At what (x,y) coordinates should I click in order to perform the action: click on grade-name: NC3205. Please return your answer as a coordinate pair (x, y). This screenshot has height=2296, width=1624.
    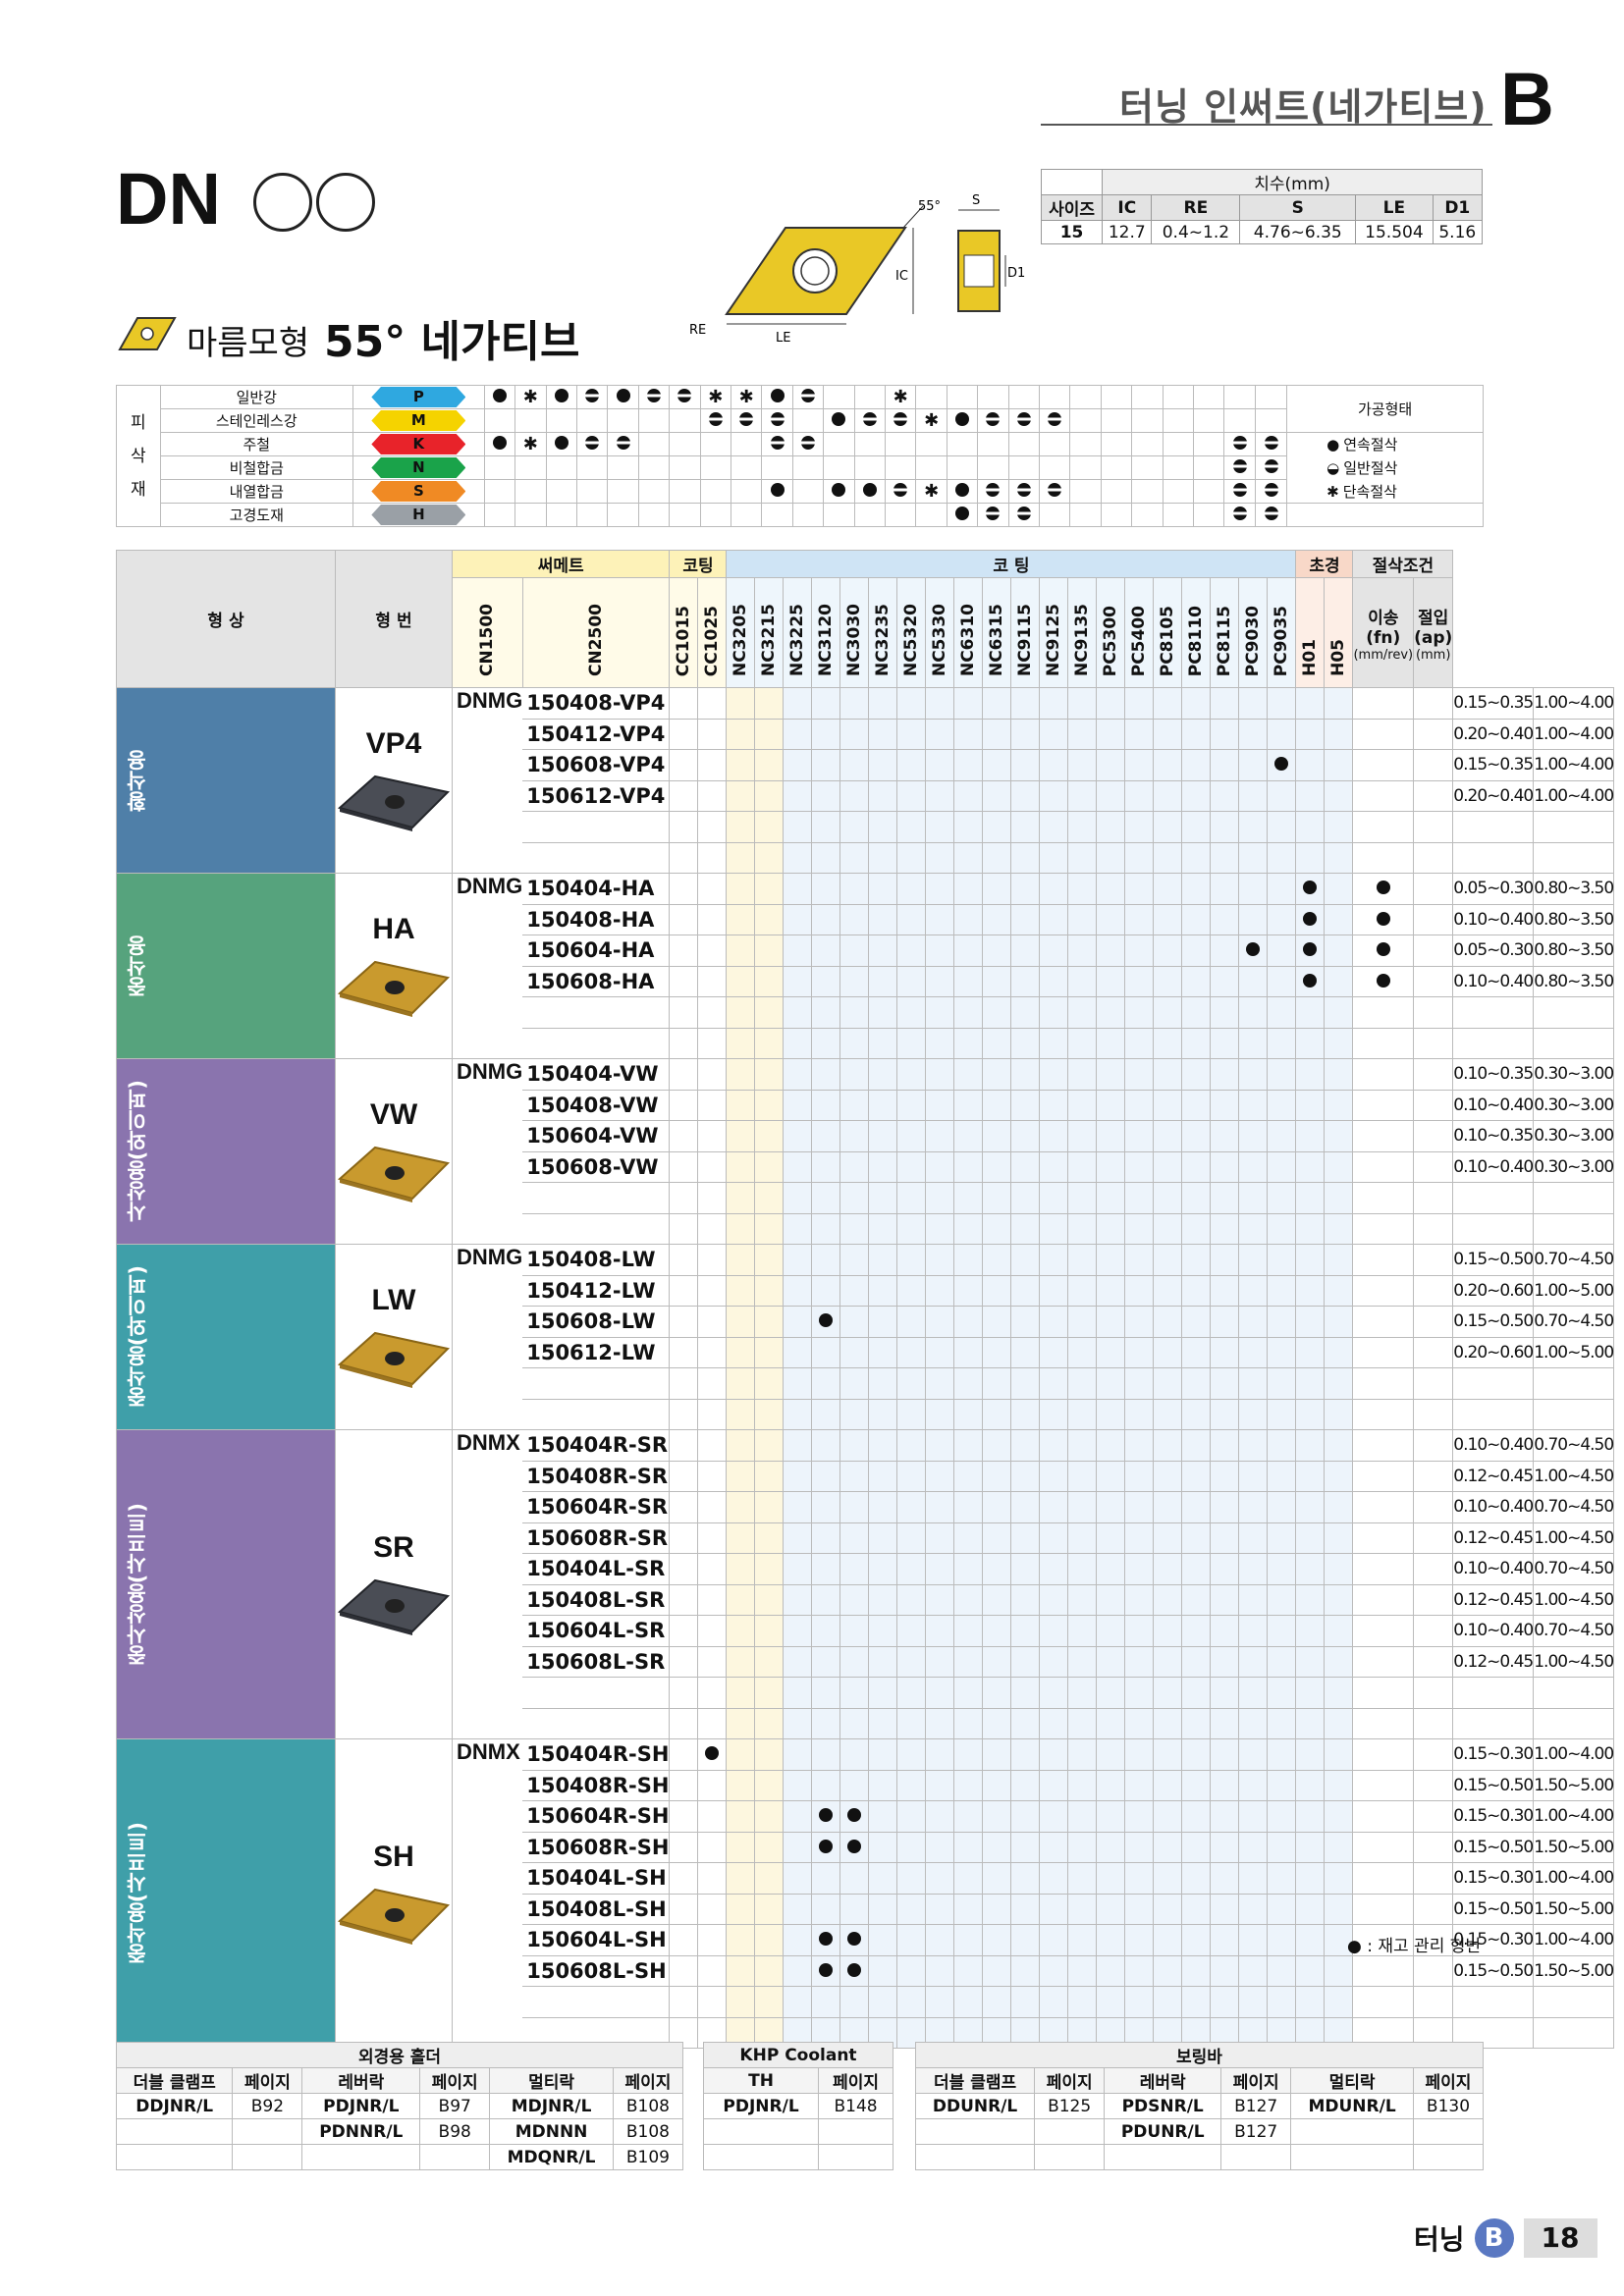
    Looking at the image, I should click on (741, 639).